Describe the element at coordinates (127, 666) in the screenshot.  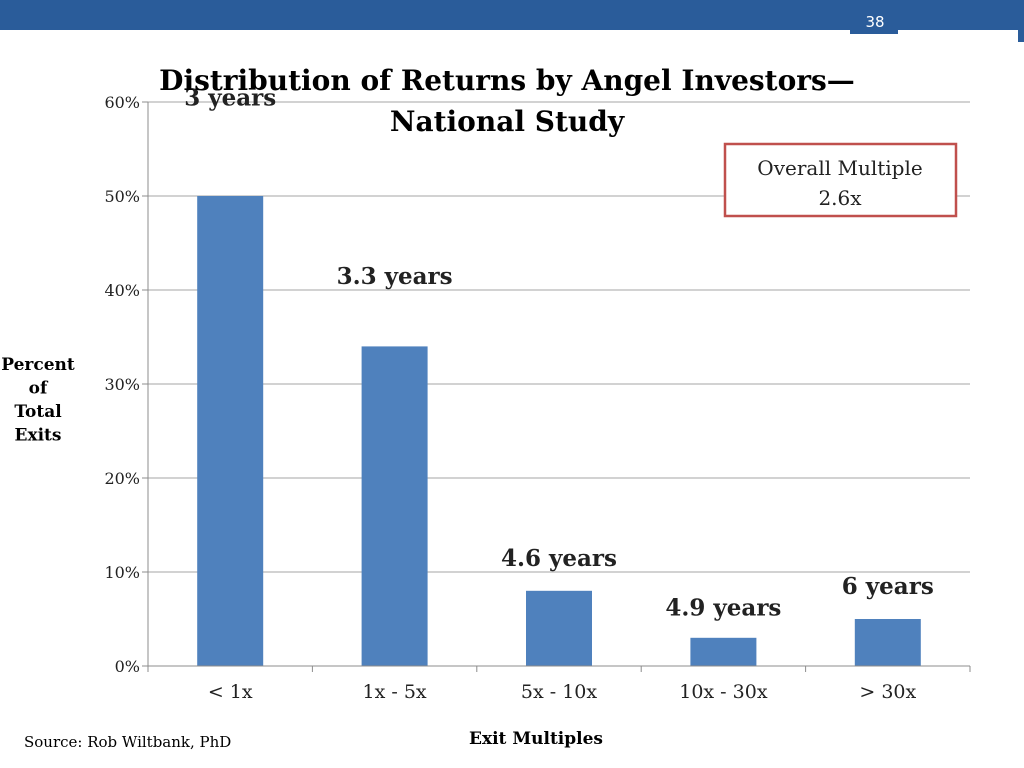
I see `y-tick-label: 0%` at that location.